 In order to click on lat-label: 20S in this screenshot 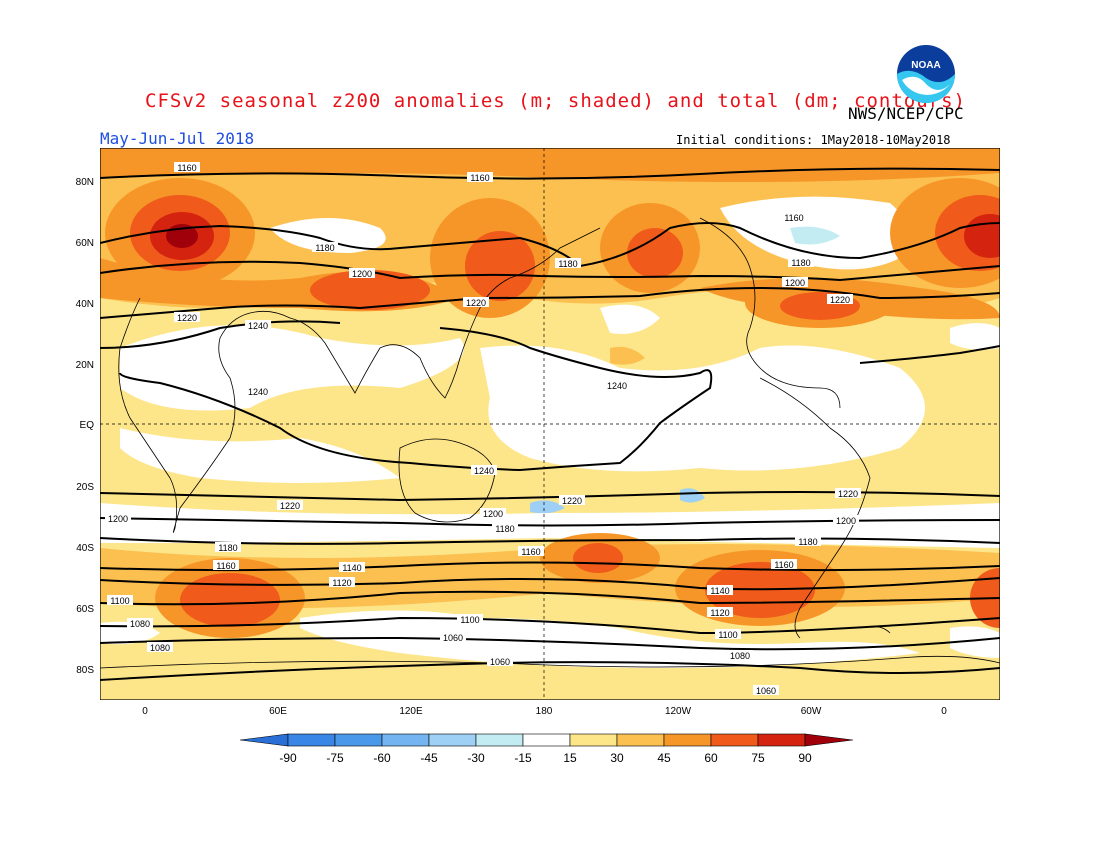, I will do `click(85, 487)`.